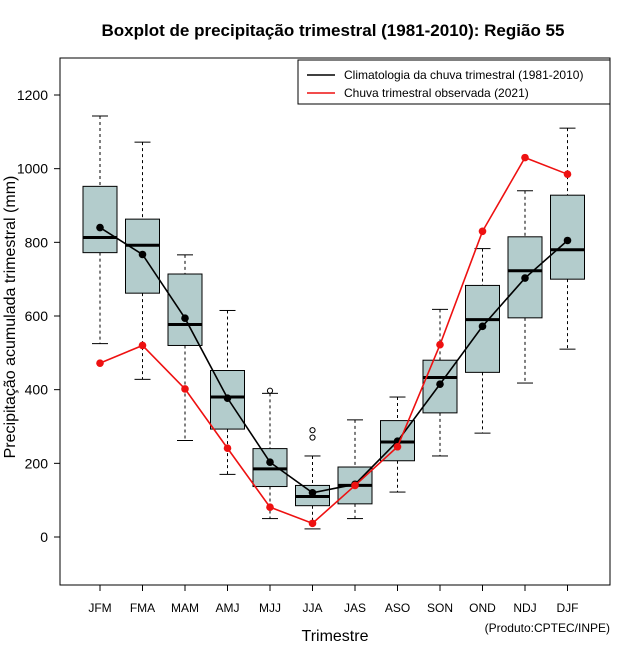 The height and width of the screenshot is (660, 640). I want to click on x-tick-label: JAS, so click(355, 608).